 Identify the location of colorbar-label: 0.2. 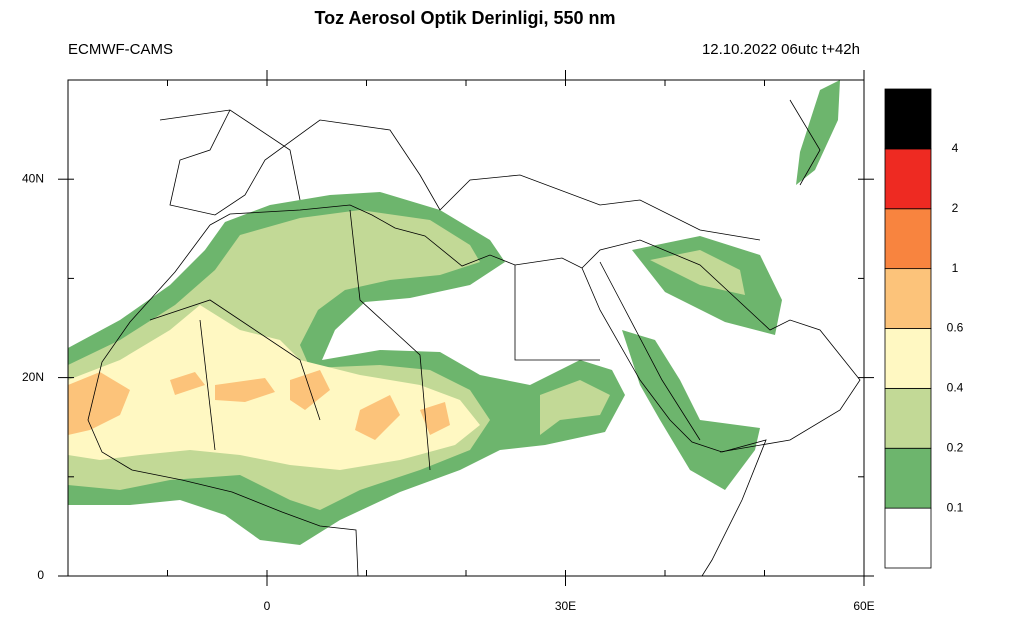
(955, 447).